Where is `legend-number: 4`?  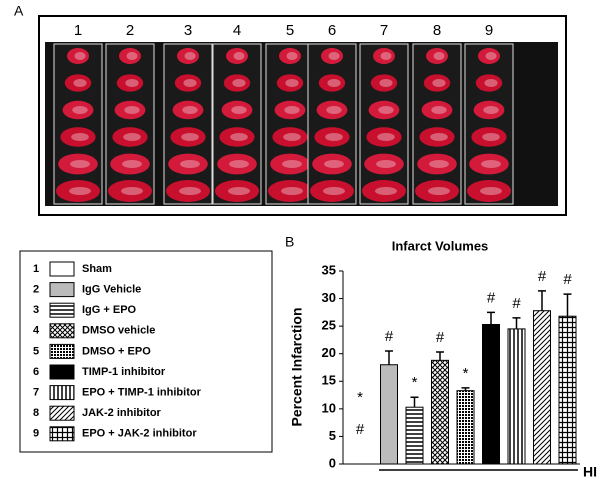
legend-number: 4 is located at coordinates (36, 331).